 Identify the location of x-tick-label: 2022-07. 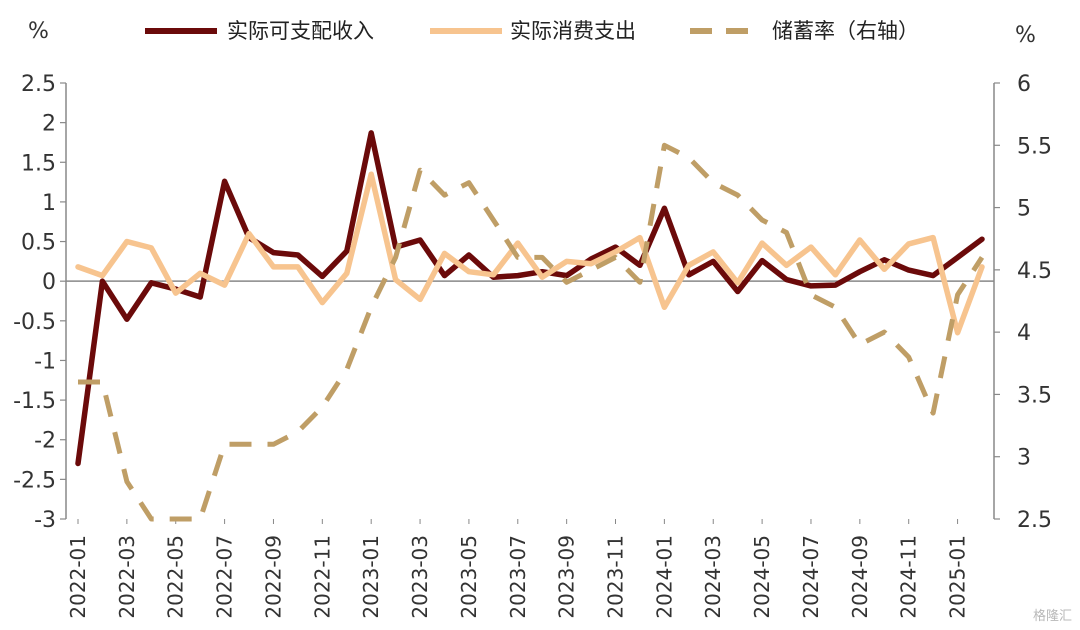
(225, 577).